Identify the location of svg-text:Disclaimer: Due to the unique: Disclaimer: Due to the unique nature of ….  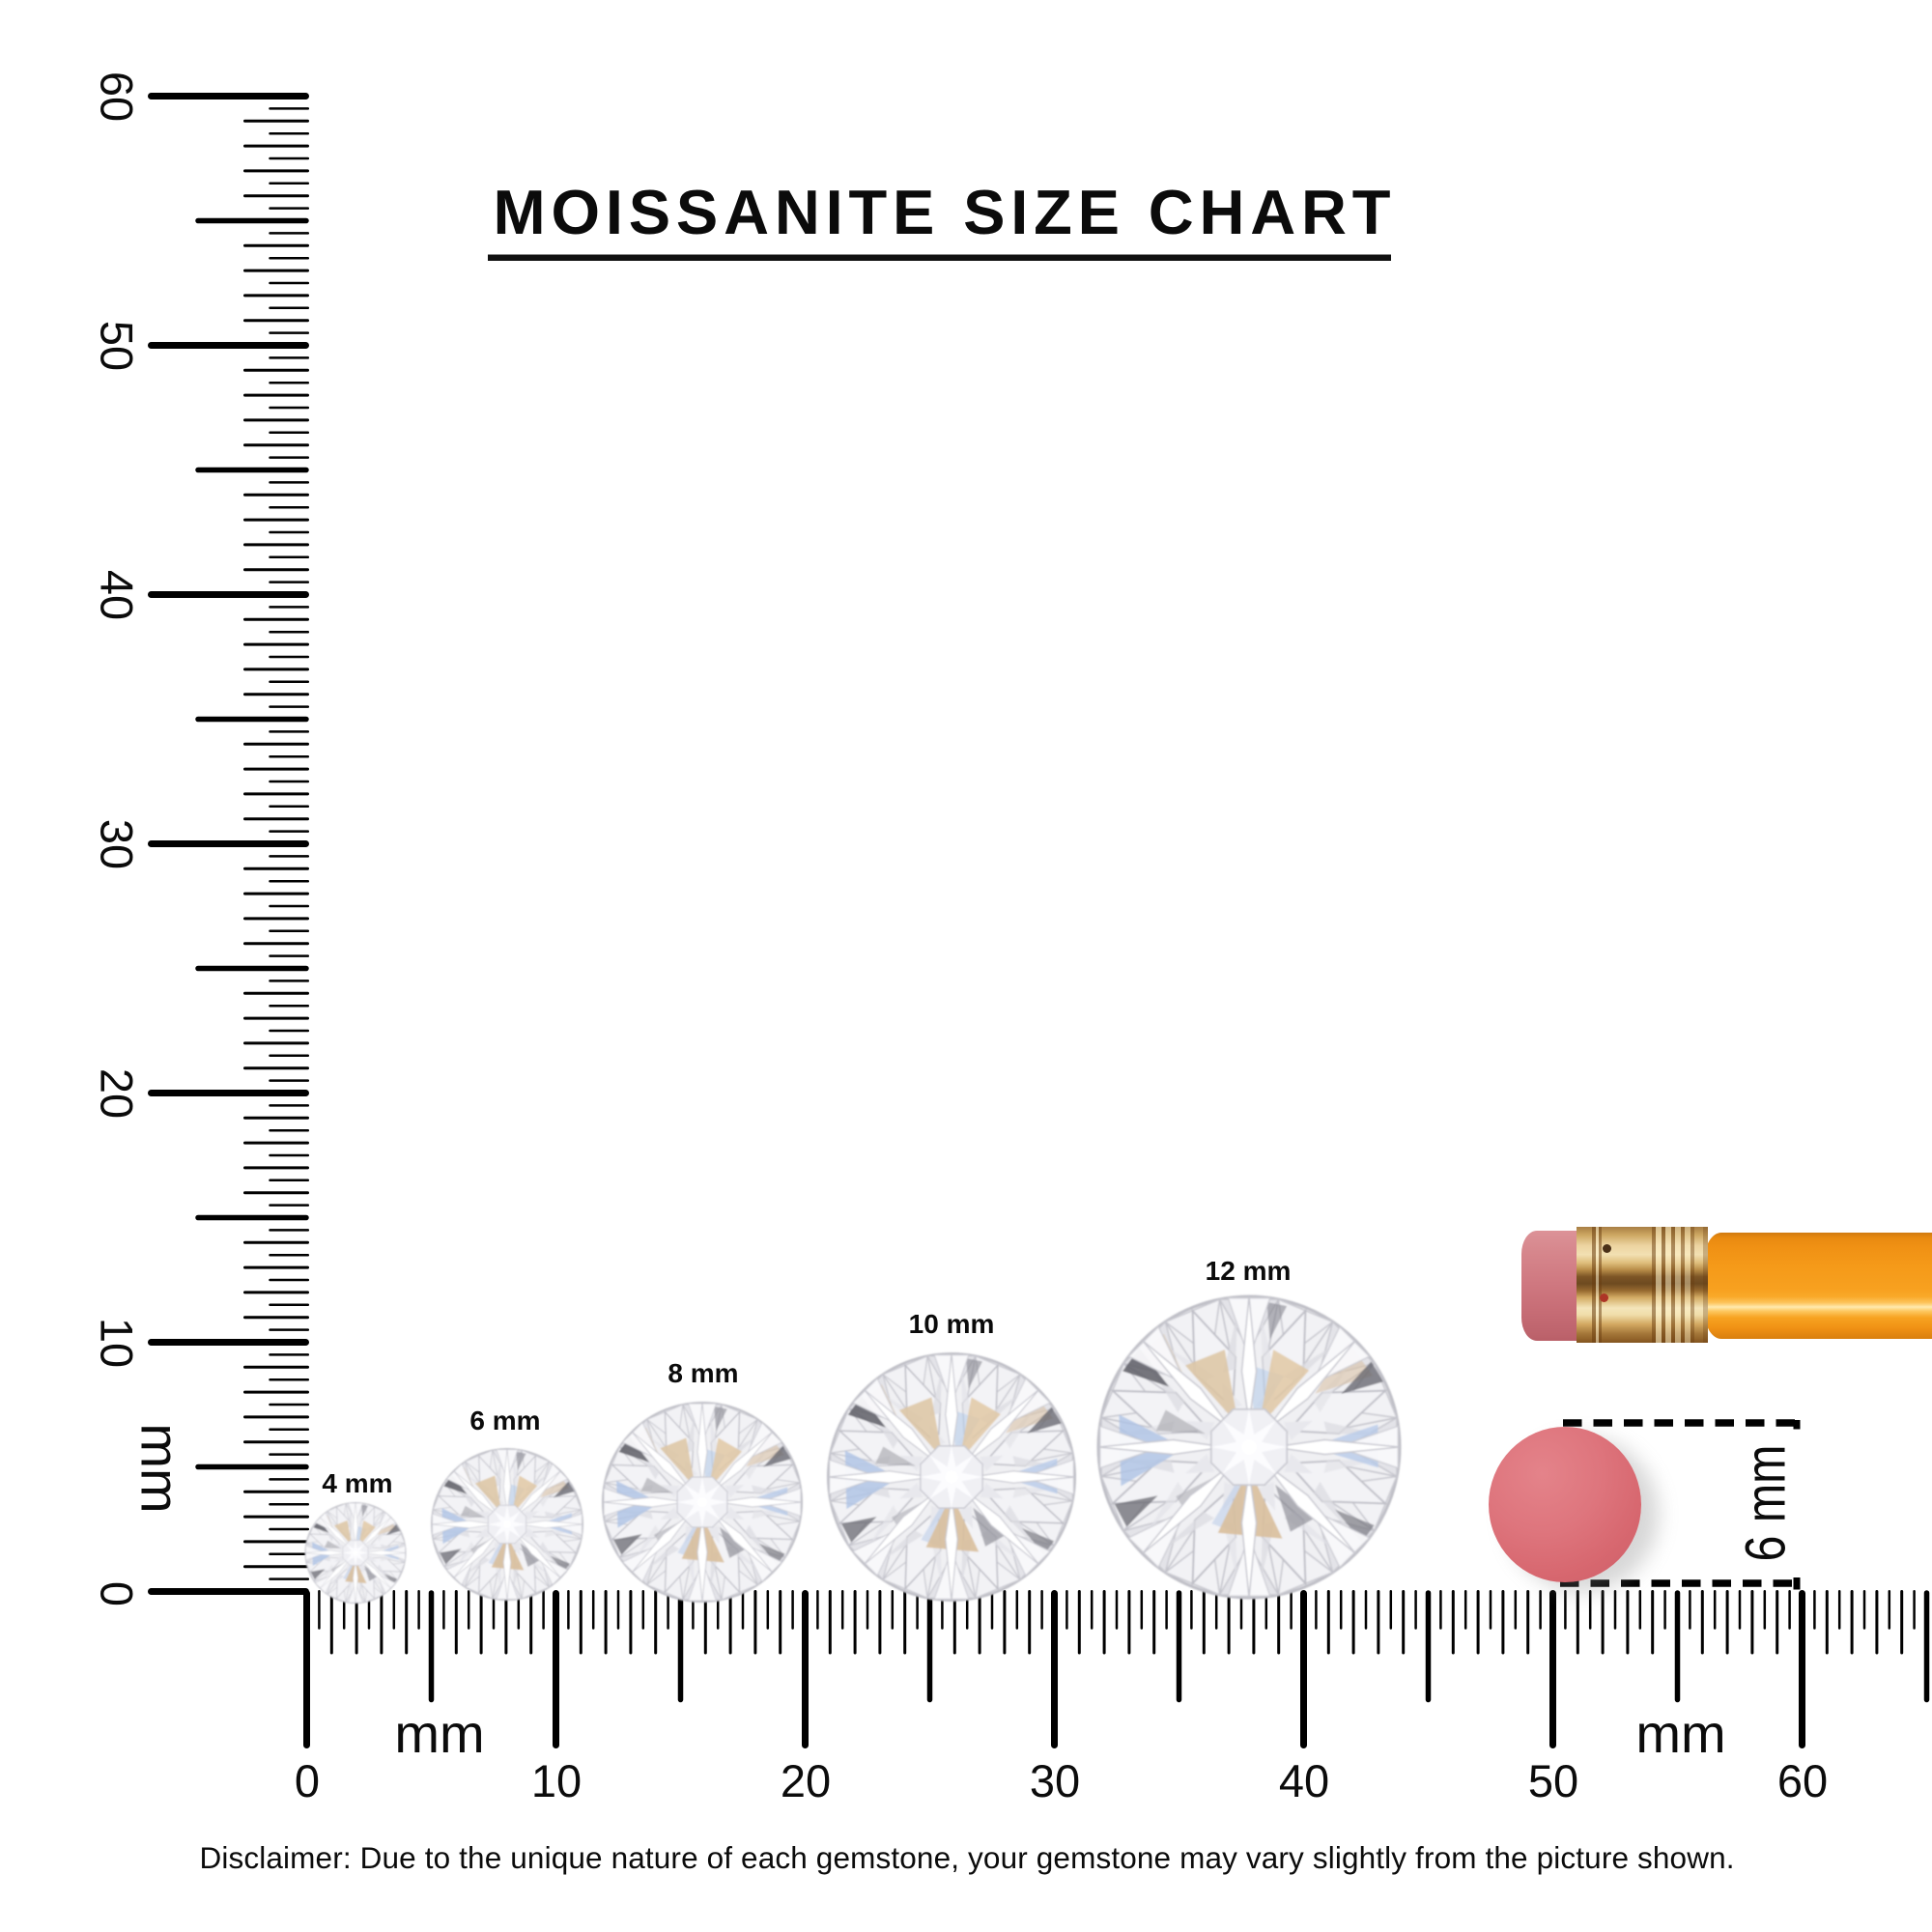
(967, 1857).